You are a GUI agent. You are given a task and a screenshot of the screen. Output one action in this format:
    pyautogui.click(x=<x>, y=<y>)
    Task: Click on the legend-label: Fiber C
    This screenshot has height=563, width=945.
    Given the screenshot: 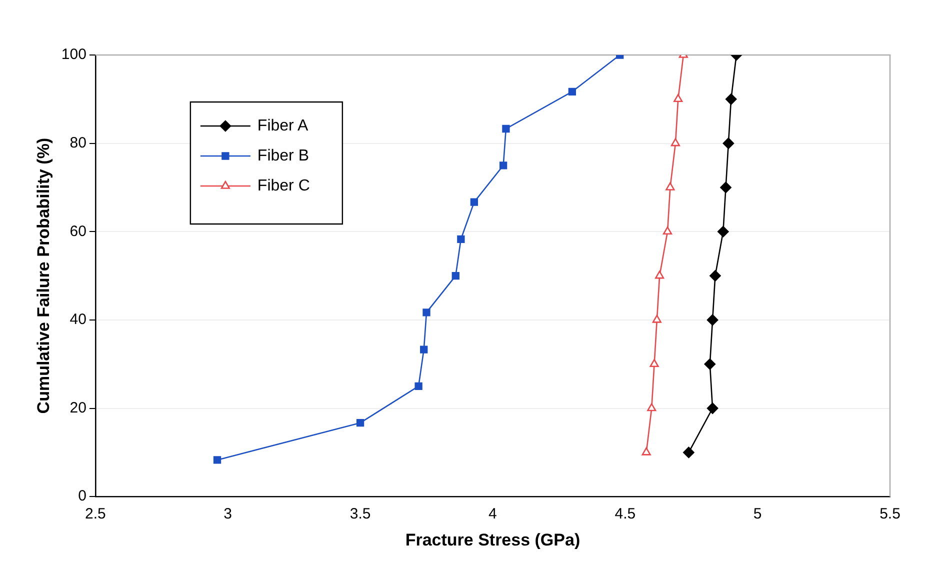 What is the action you would take?
    pyautogui.click(x=283, y=185)
    